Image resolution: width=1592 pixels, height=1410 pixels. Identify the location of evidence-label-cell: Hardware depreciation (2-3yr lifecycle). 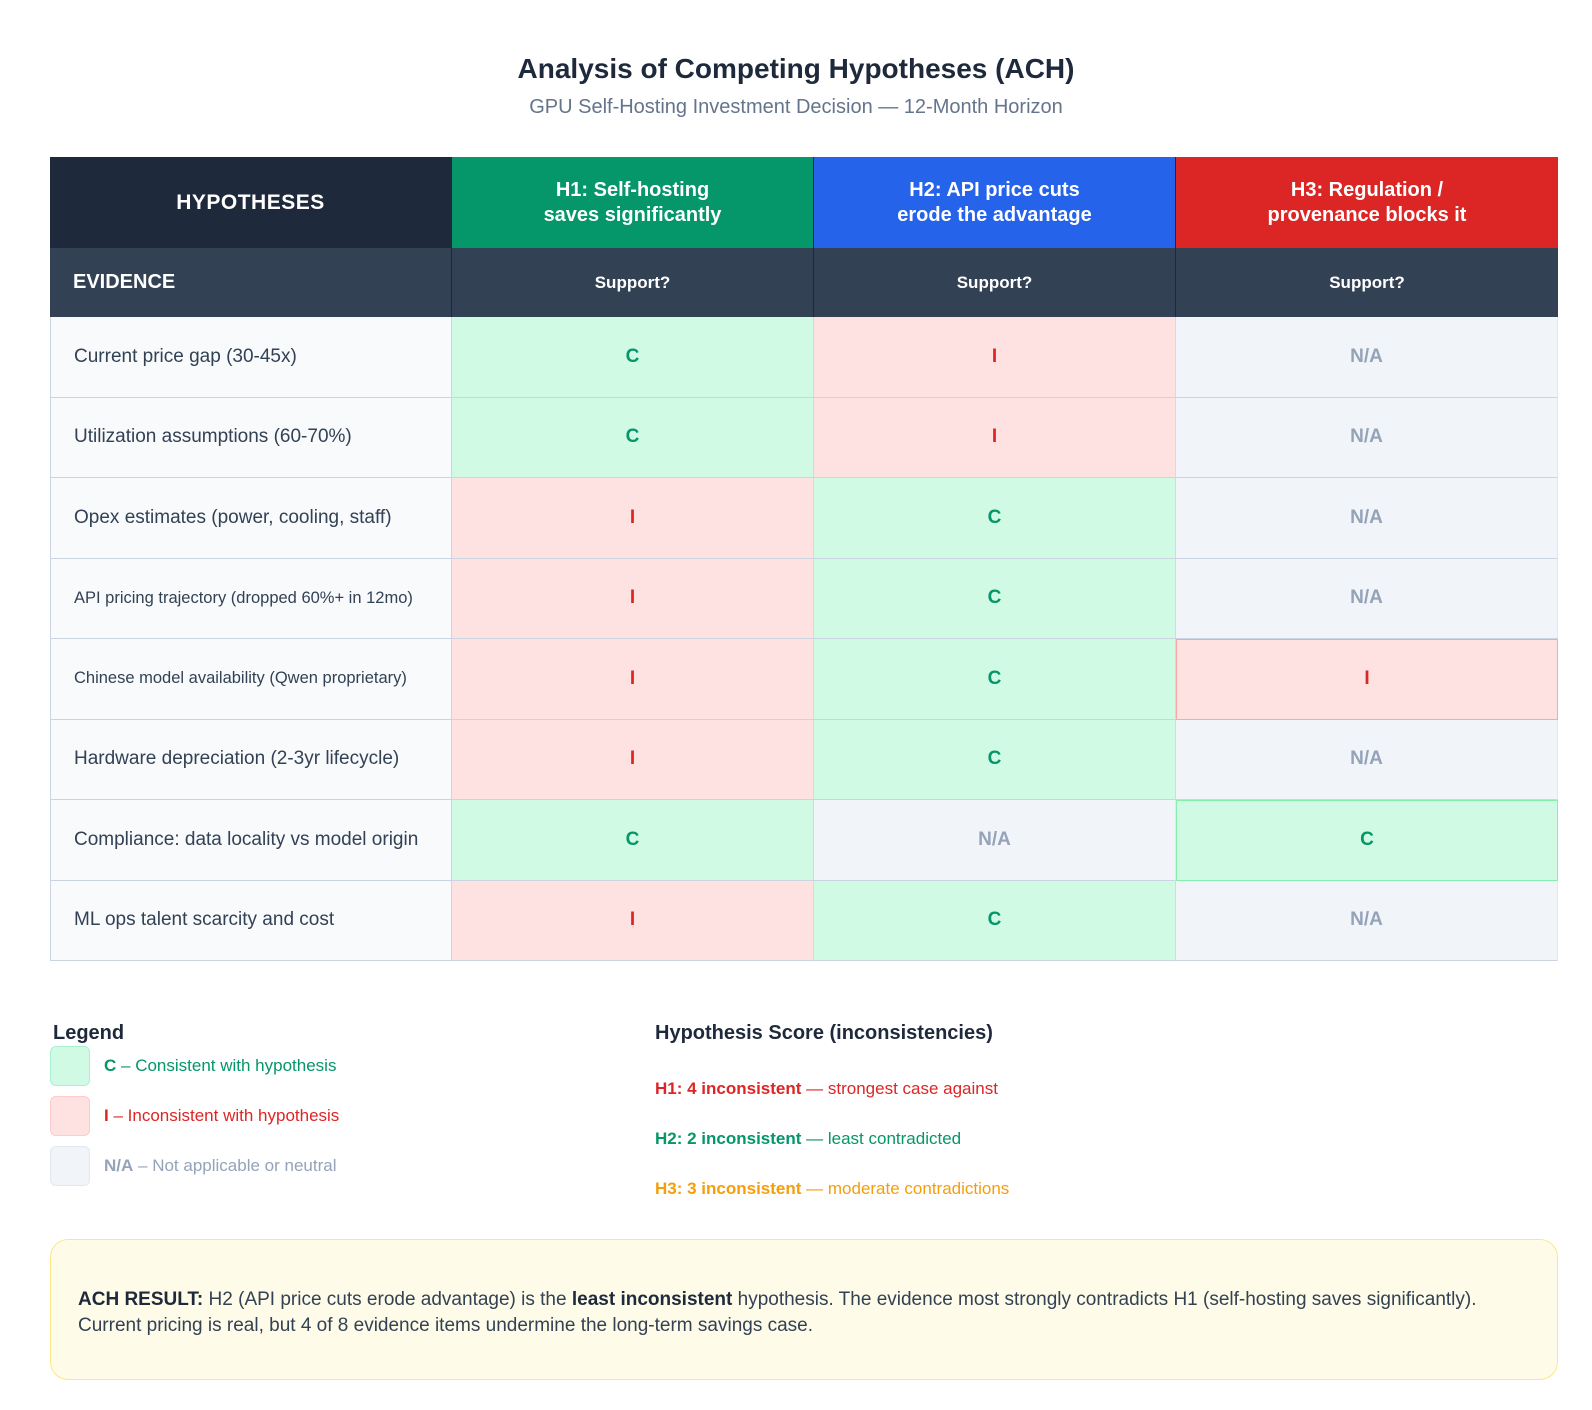
(251, 759).